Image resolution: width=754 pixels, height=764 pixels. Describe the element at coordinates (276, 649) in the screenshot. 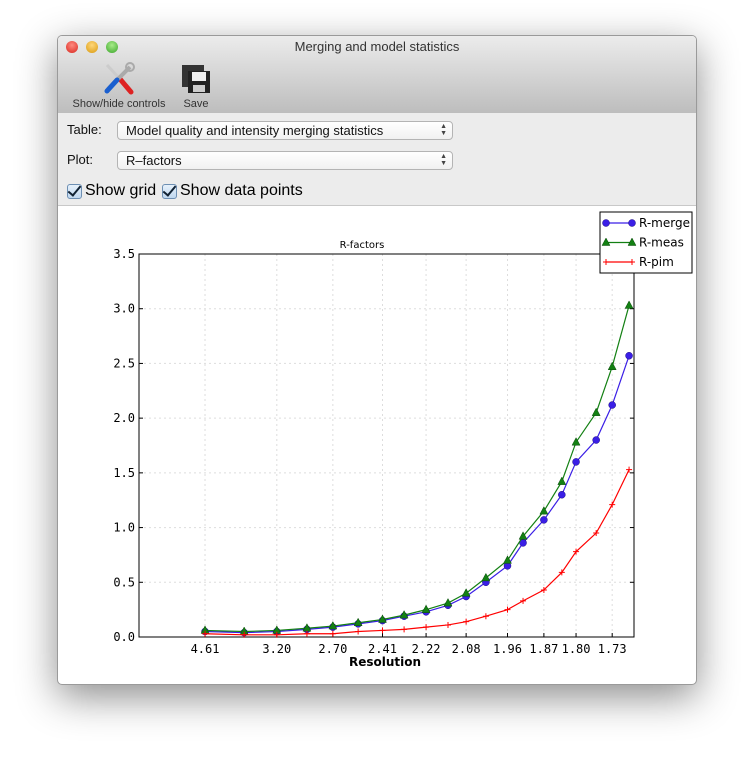

I see `x-tick-label: 3.20` at that location.